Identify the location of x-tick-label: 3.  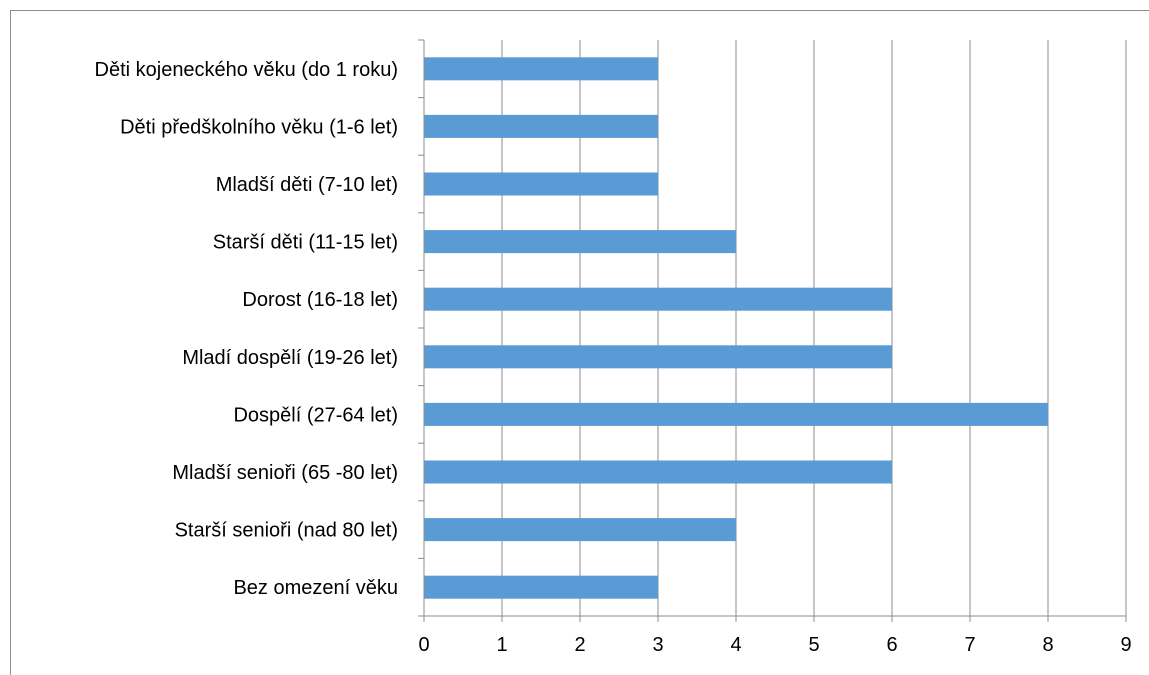
(657, 645).